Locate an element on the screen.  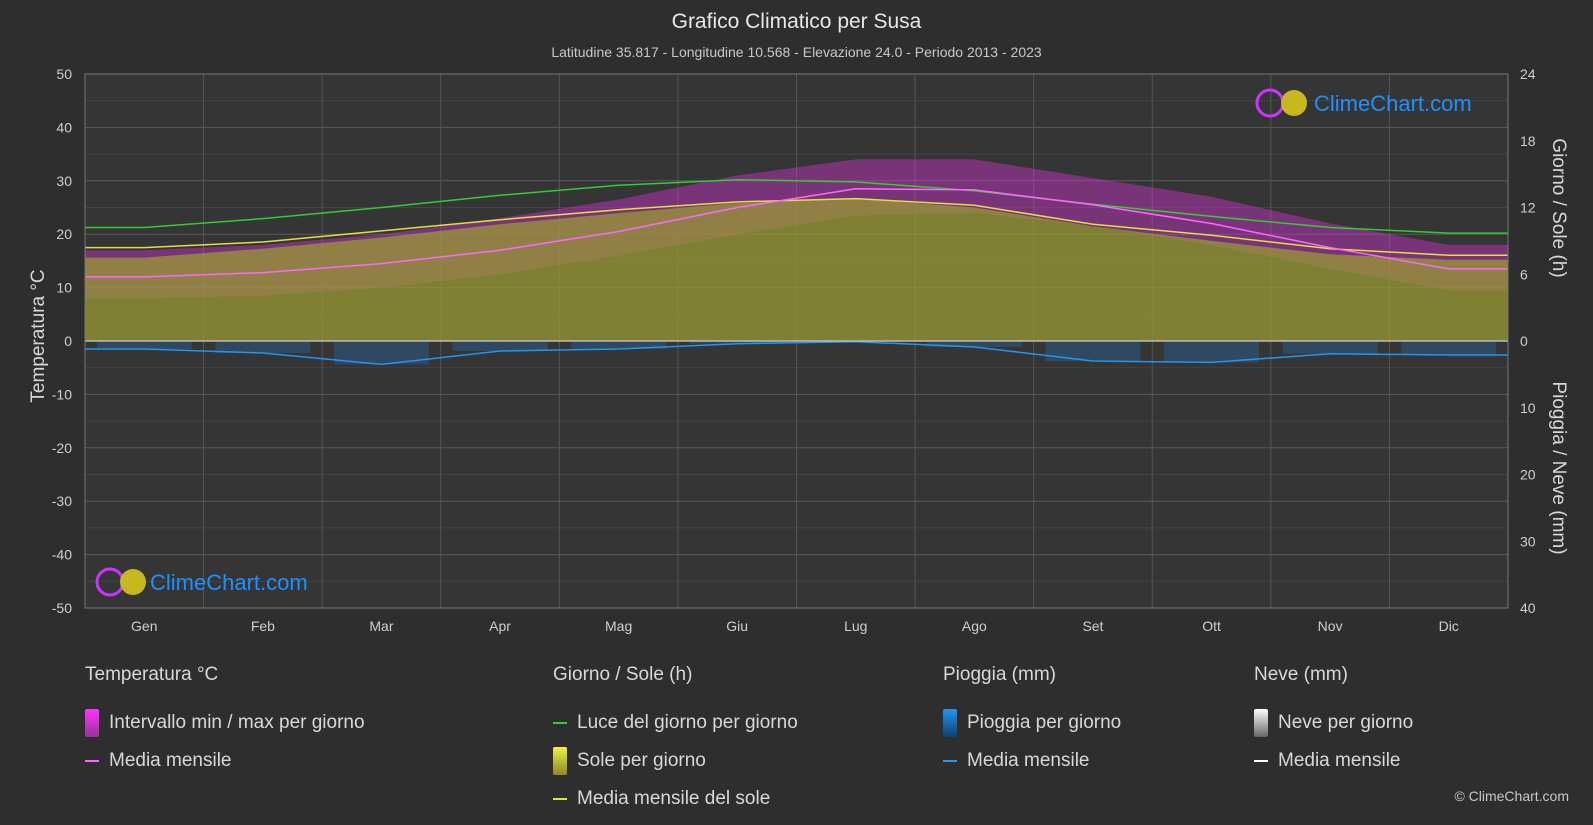
x-tick-label: Feb is located at coordinates (263, 626).